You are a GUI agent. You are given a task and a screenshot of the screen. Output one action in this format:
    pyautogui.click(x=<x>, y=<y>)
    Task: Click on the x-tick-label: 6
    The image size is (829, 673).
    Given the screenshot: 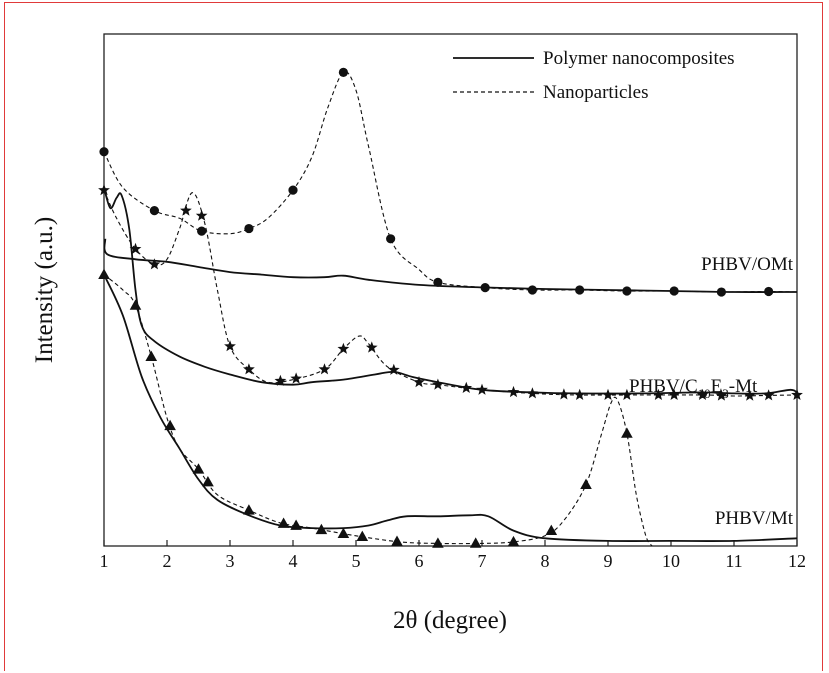 What is the action you would take?
    pyautogui.click(x=419, y=561)
    